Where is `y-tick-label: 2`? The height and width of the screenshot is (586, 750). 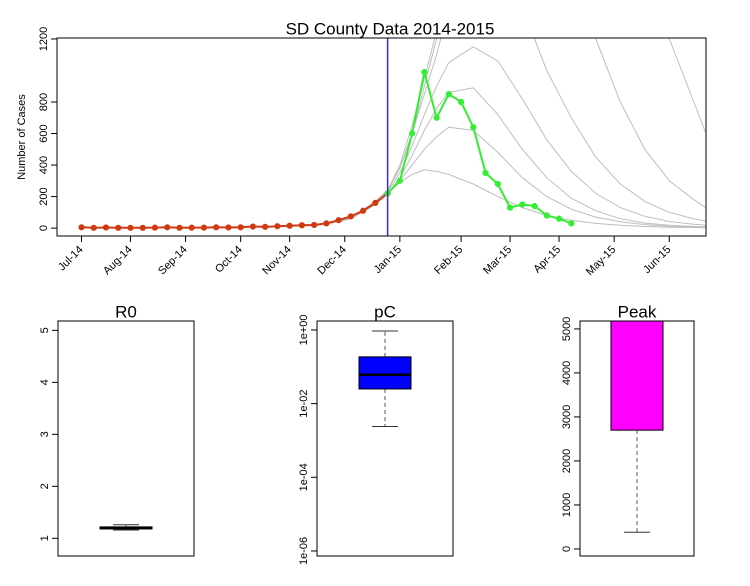
y-tick-label: 2 is located at coordinates (45, 486).